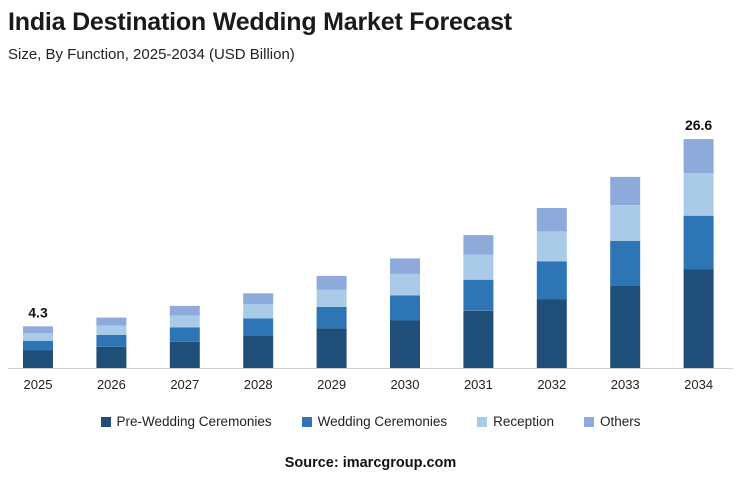 Image resolution: width=741 pixels, height=478 pixels. I want to click on bar-segment-wedding-2031, so click(478, 295).